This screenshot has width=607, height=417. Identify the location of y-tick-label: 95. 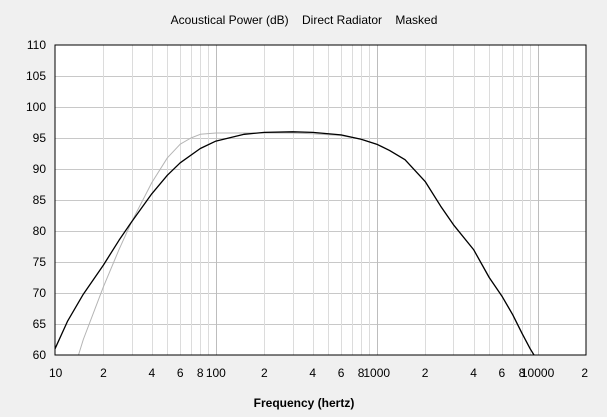
(40, 138).